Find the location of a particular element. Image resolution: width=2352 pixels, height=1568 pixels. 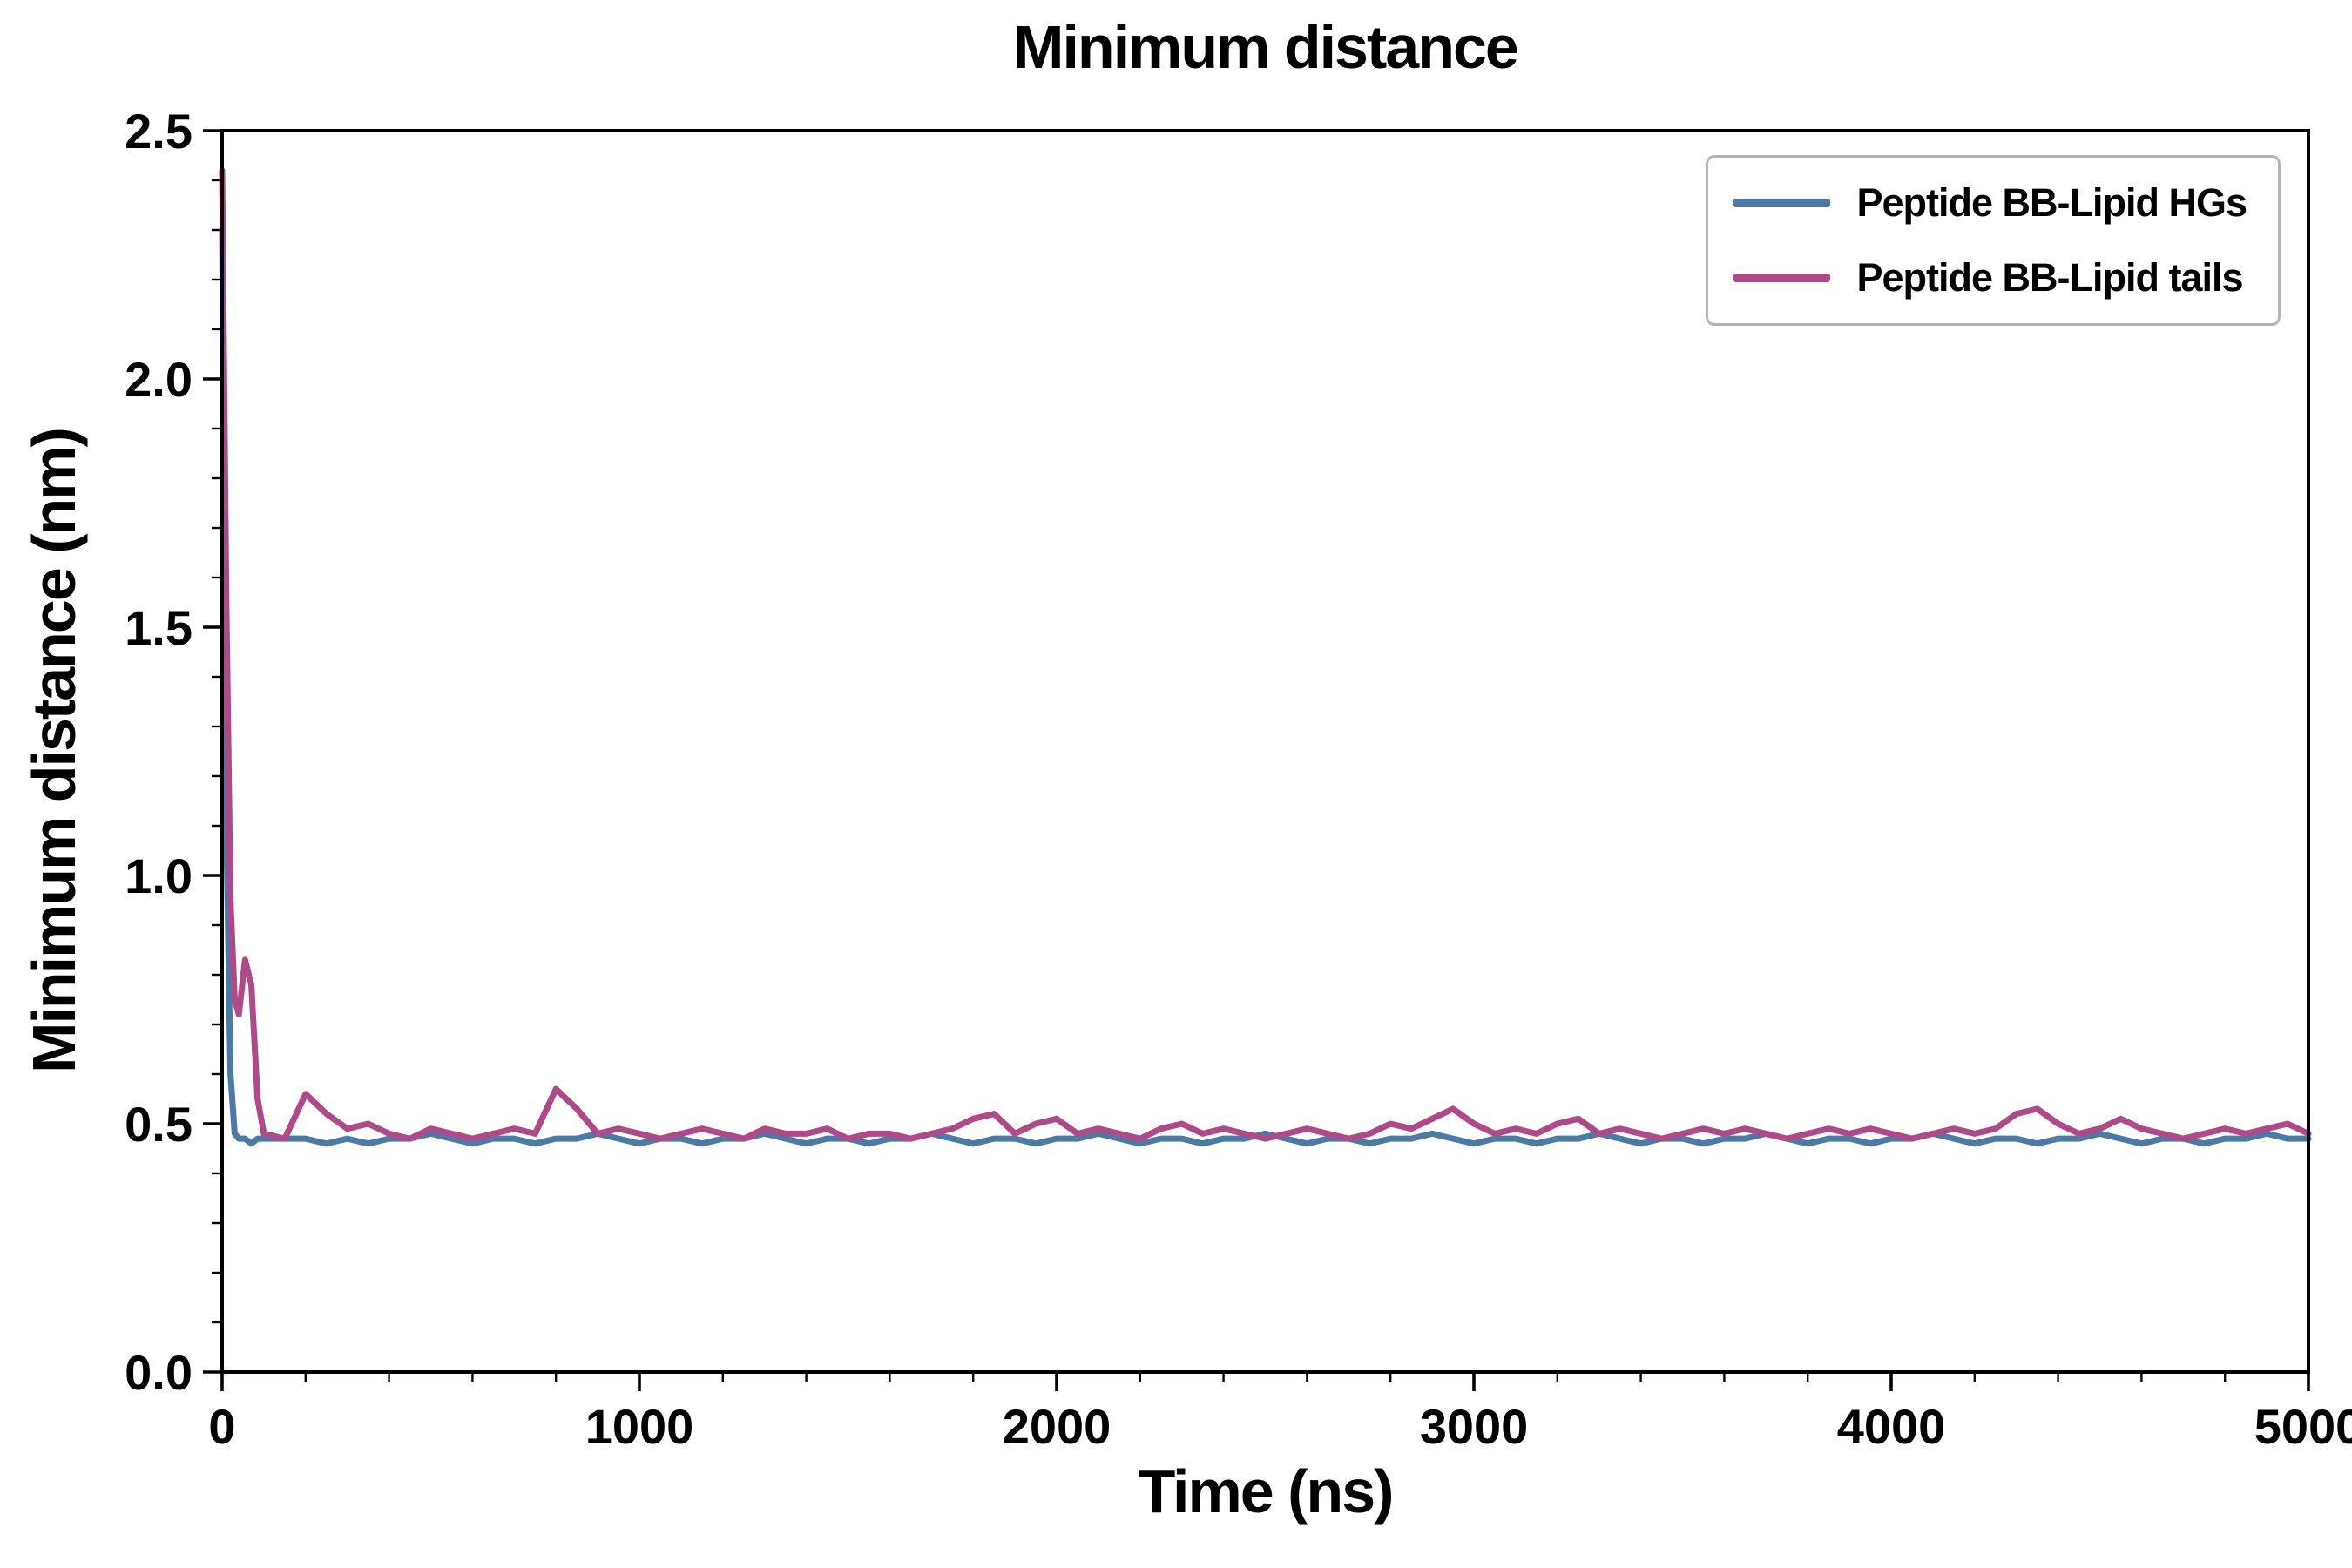

y-tick-label: 1.0 is located at coordinates (159, 875).